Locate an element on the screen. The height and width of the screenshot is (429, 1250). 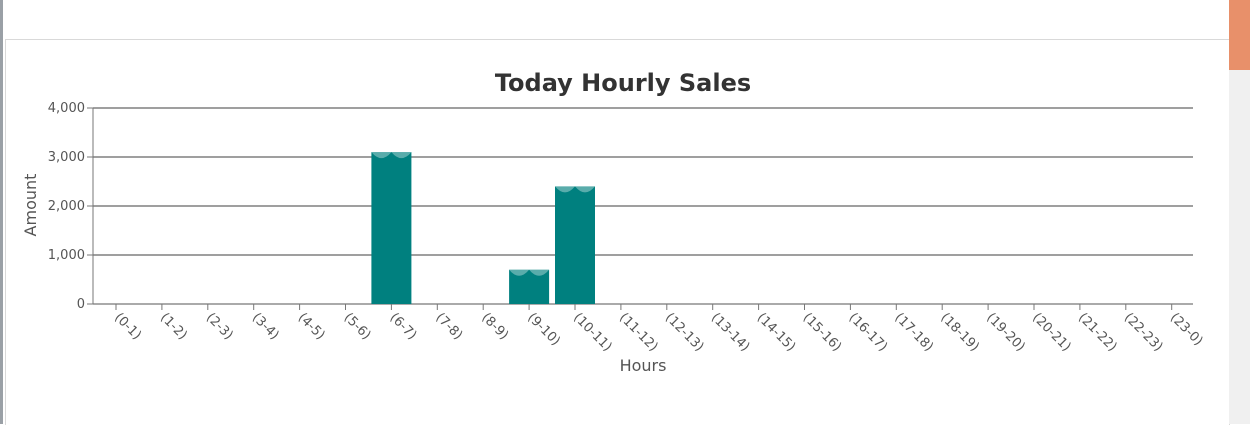
window-left-edge is located at coordinates (1, 212).